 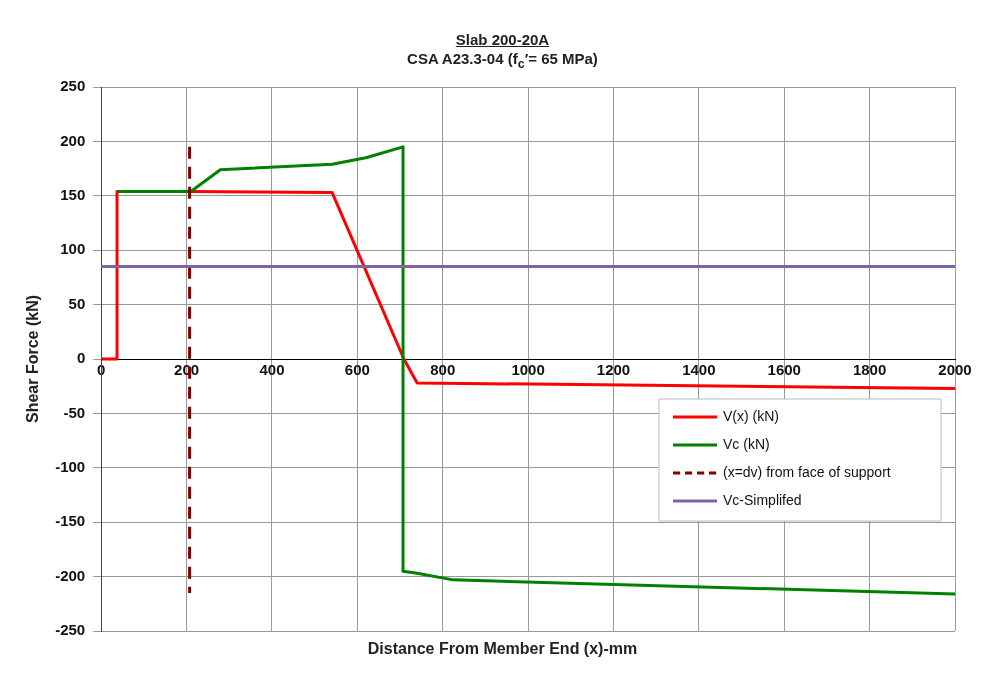 I want to click on x-tick-label: 600, so click(x=357, y=370).